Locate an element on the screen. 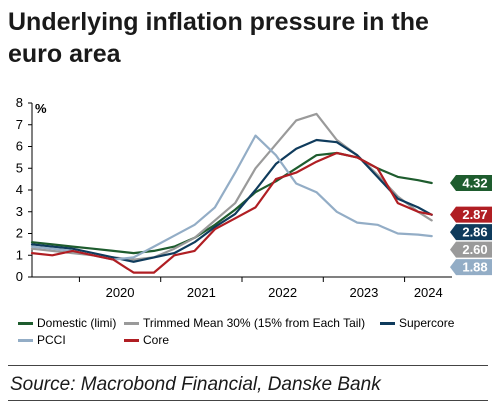  end-value-label-2: 2.86 is located at coordinates (474, 232).